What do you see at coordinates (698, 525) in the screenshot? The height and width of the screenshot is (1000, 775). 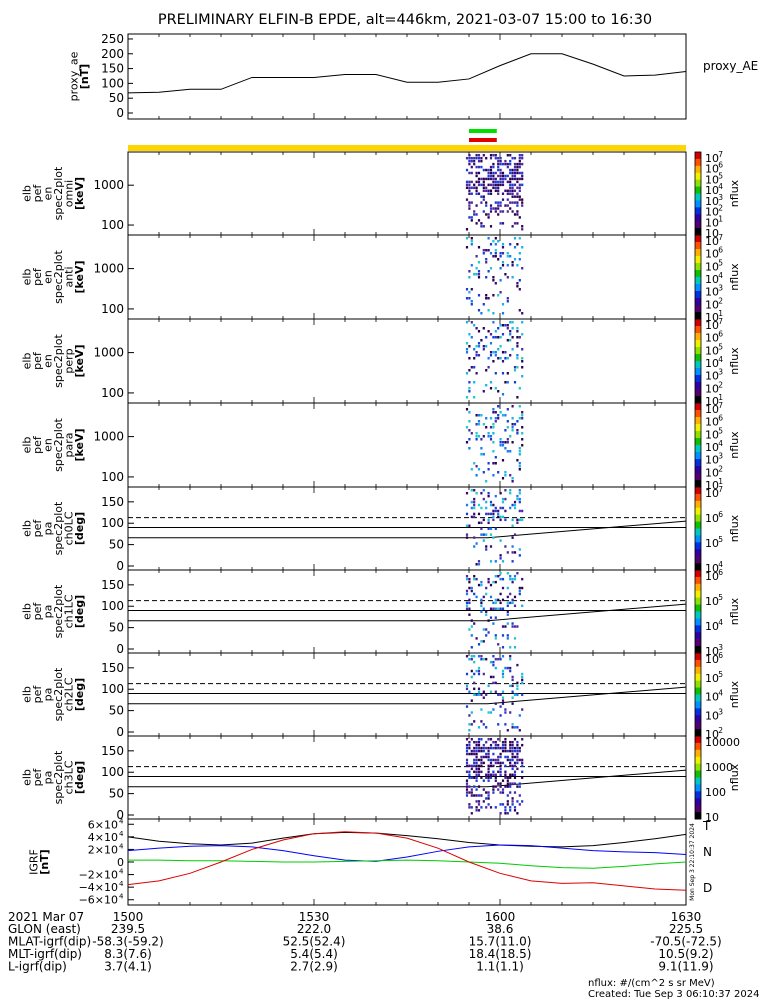 I see `ch0LC-colorbar-seg` at bounding box center [698, 525].